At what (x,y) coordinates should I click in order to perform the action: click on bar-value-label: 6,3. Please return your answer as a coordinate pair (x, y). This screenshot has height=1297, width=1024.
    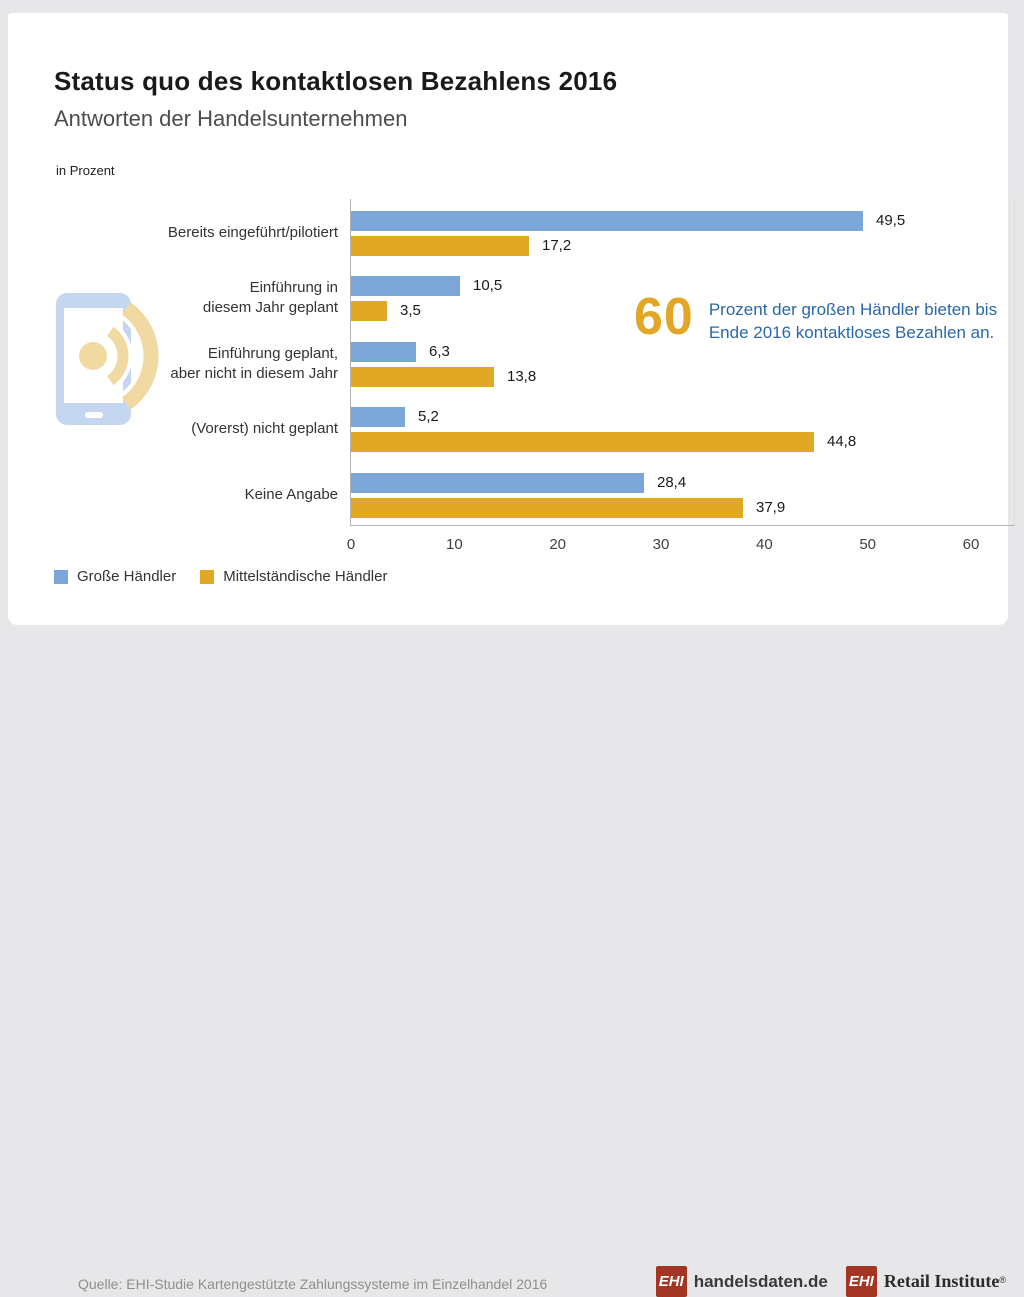
    Looking at the image, I should click on (439, 351).